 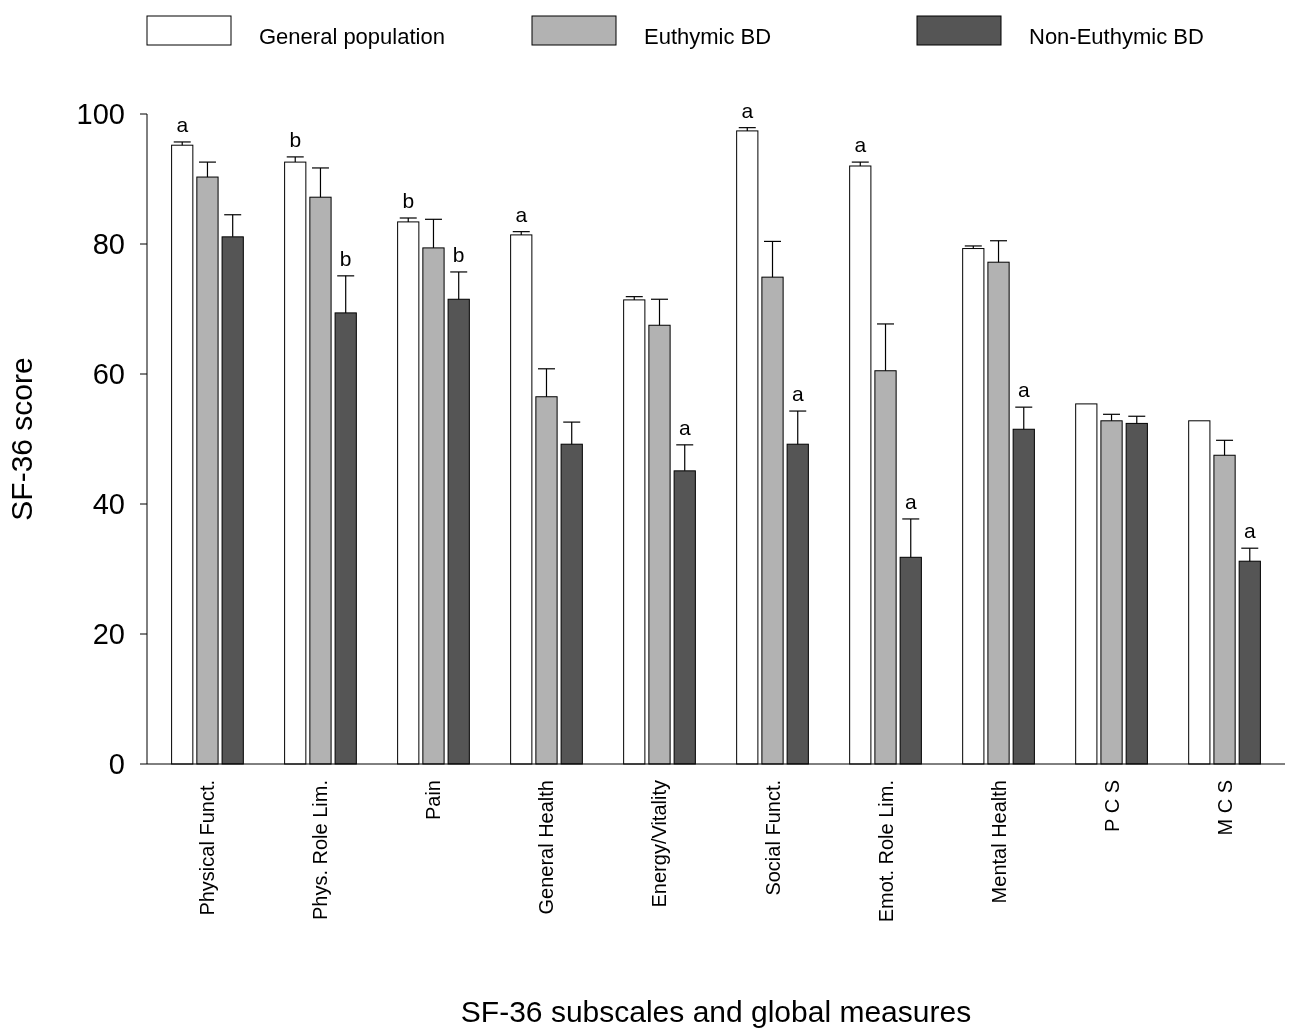 I want to click on x-tick-label: Mental Health, so click(x=998, y=842).